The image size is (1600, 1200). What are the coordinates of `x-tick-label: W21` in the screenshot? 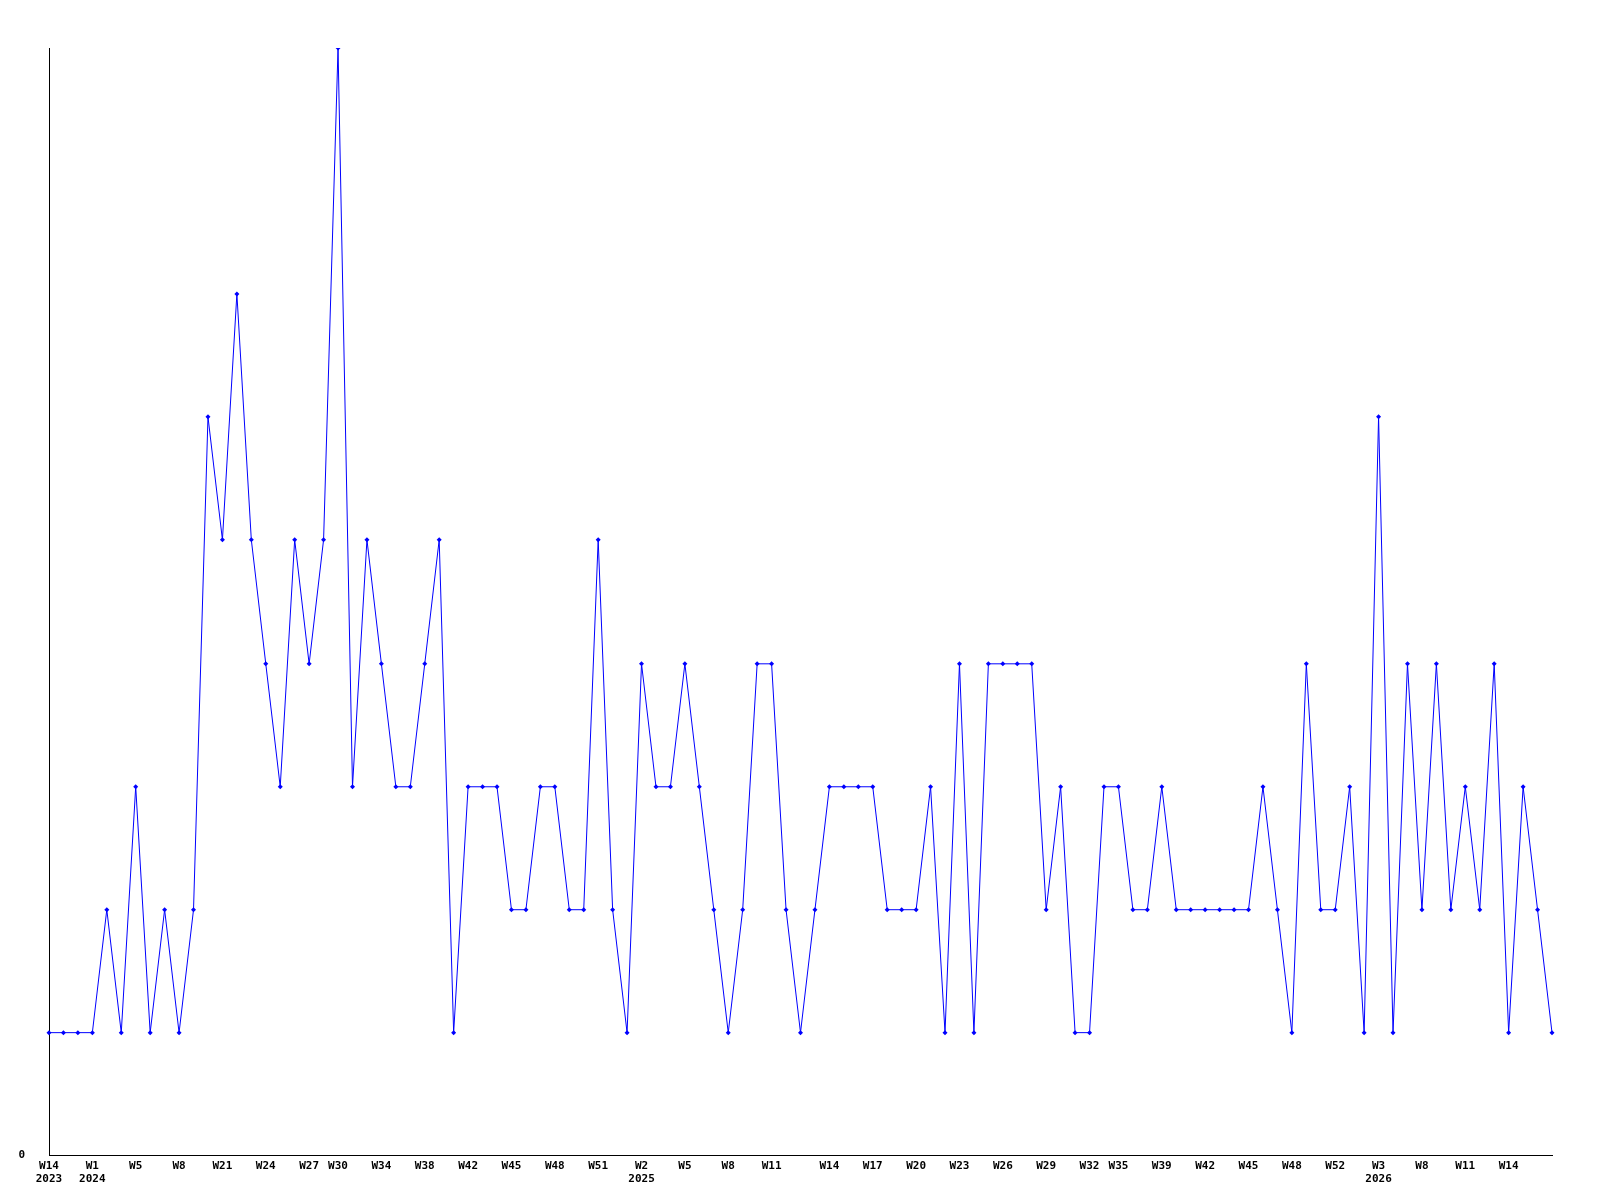 It's located at (222, 1166).